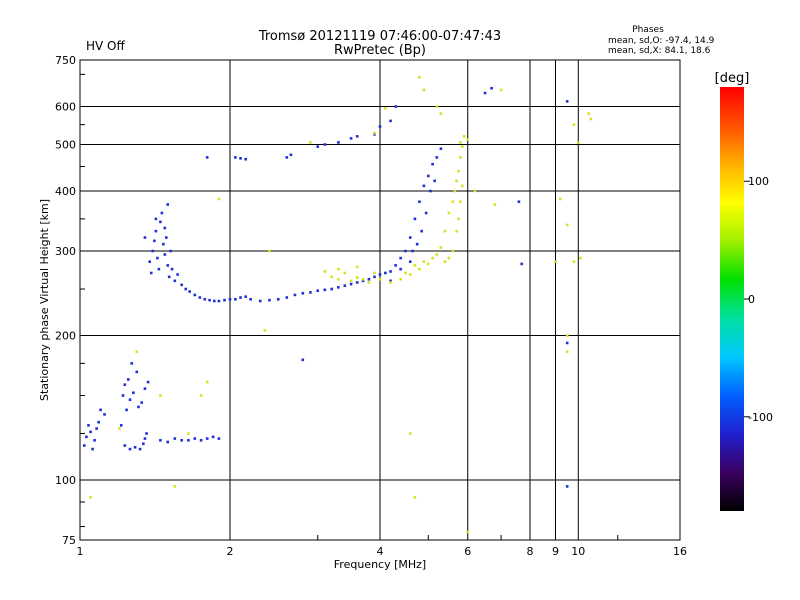 The image size is (800, 600). What do you see at coordinates (69, 540) in the screenshot?
I see `y-tick-label: 75` at bounding box center [69, 540].